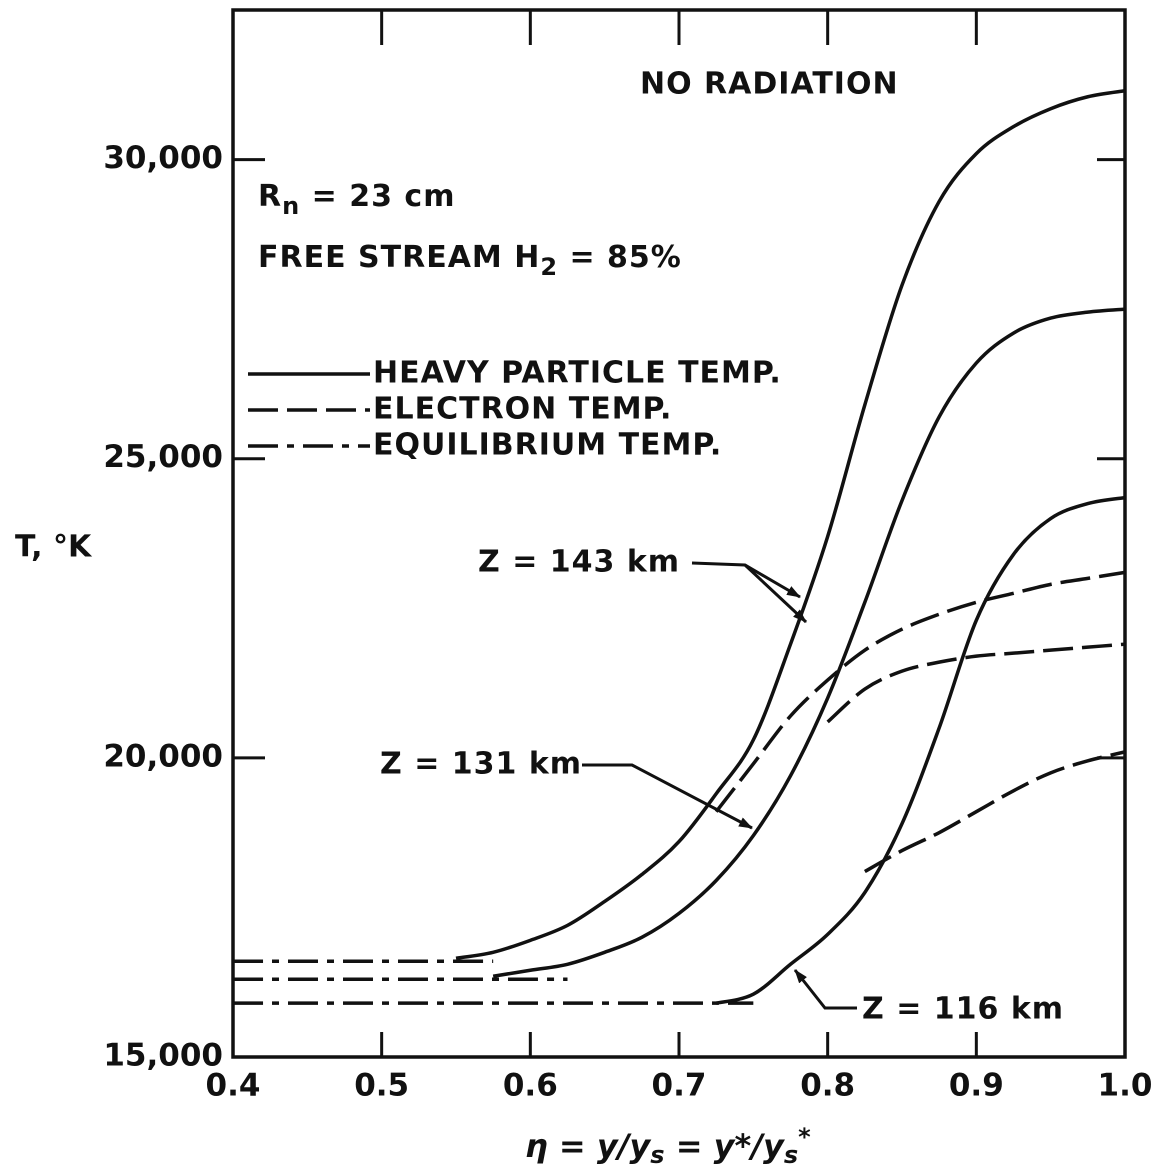 The height and width of the screenshot is (1176, 1156). Describe the element at coordinates (577, 373) in the screenshot. I see `legend-label: HEAVY PARTICLE TEMP.` at that location.